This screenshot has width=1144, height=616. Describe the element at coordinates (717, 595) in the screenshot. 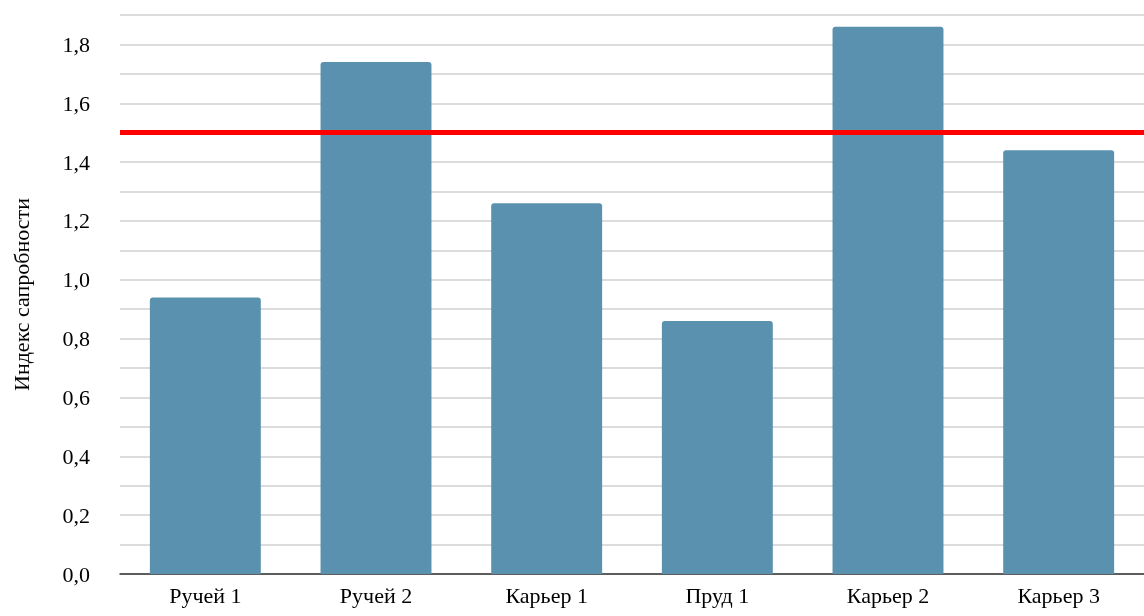

I see `x-tick-label: Пруд 1` at that location.